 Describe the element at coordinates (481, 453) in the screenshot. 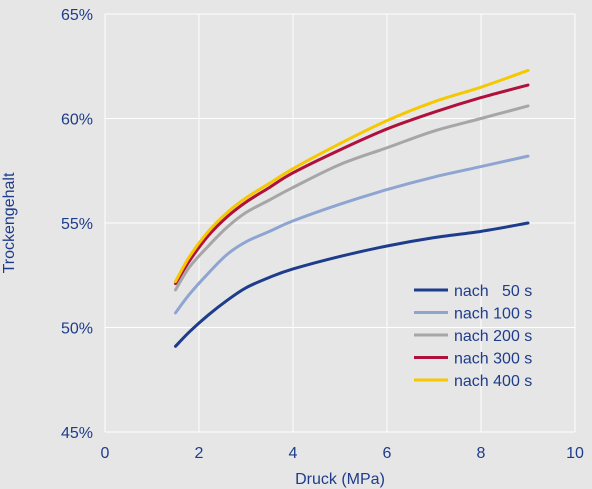

I see `x-tick-label: 8` at that location.